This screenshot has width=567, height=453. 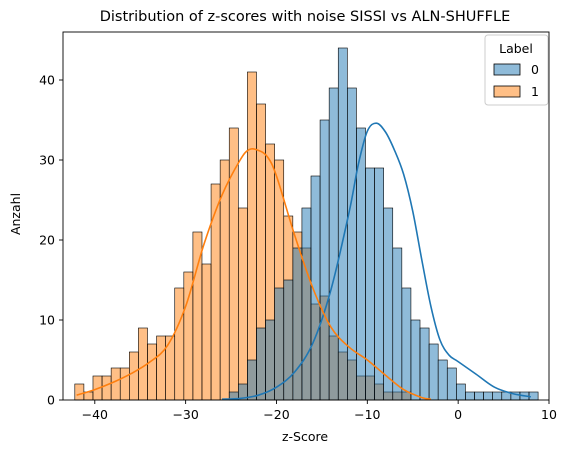 What do you see at coordinates (305, 436) in the screenshot?
I see `x-axis-label: z-Score` at bounding box center [305, 436].